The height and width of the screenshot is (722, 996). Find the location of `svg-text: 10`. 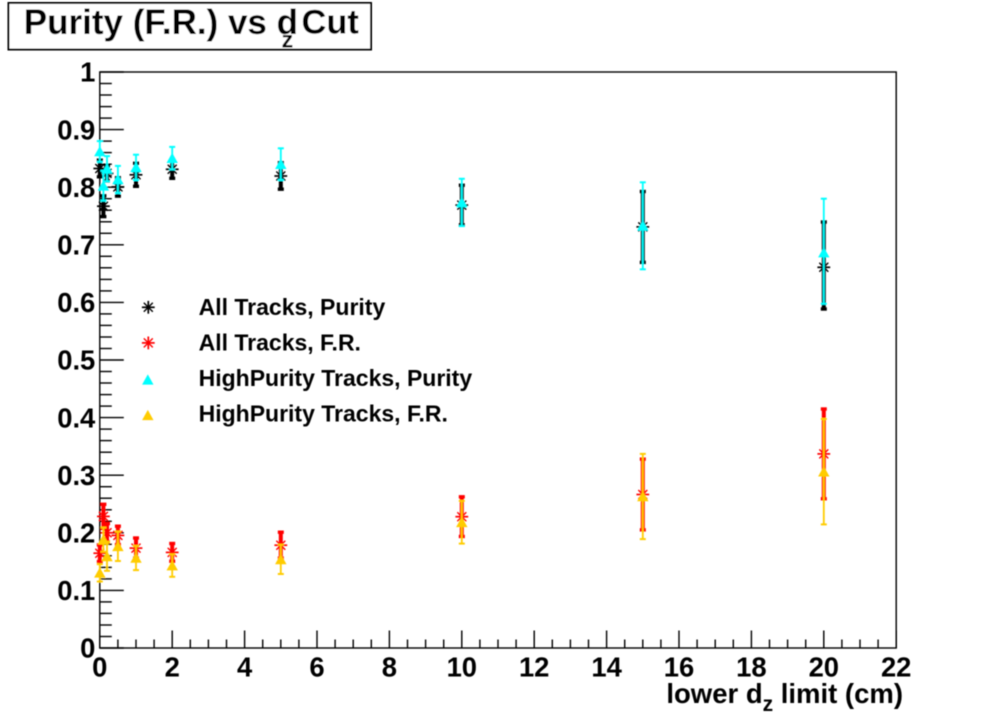

svg-text: 10 is located at coordinates (462, 667).